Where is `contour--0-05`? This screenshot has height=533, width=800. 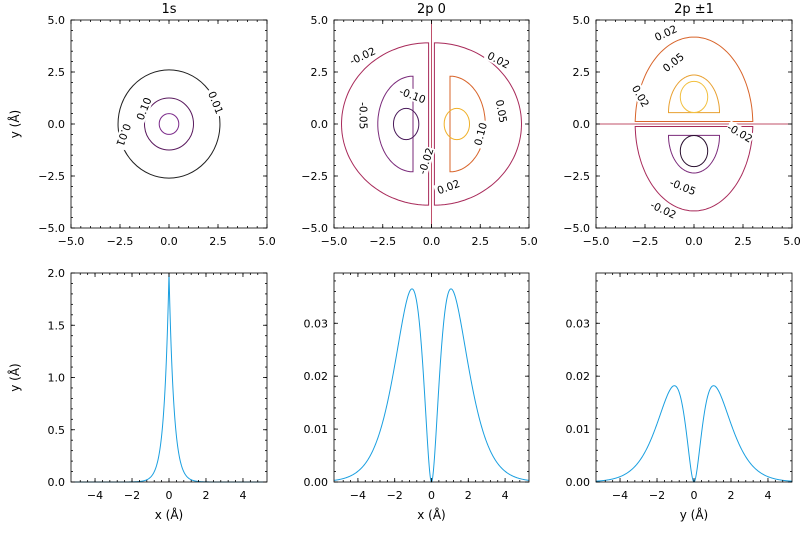 contour--0-05 is located at coordinates (694, 154).